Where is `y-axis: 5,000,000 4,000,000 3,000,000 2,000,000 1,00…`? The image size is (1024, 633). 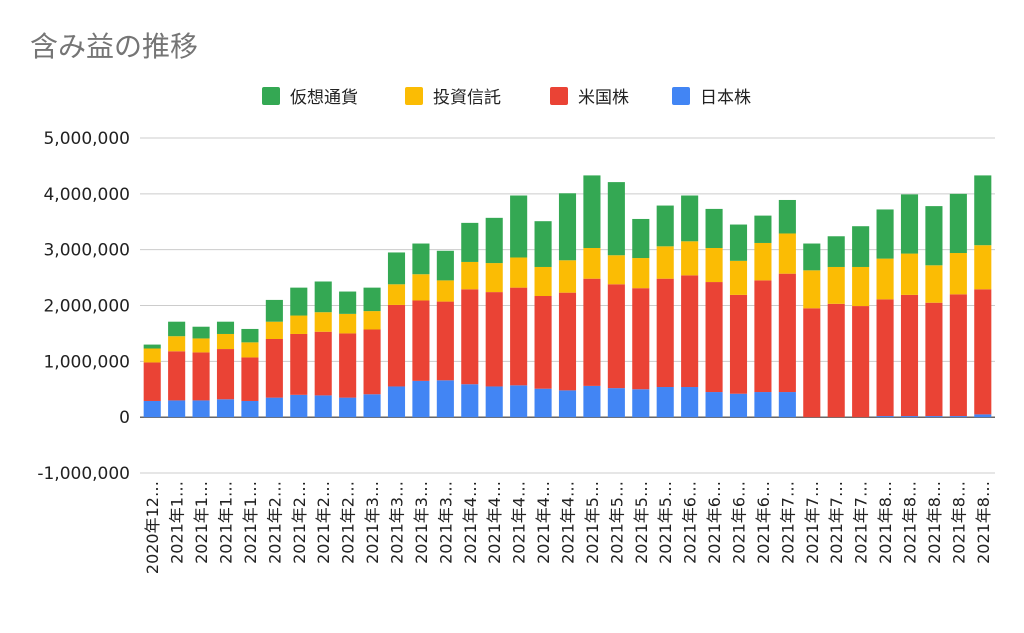
y-axis: 5,000,000 4,000,000 3,000,000 2,000,000 1,00… is located at coordinates (83, 306).